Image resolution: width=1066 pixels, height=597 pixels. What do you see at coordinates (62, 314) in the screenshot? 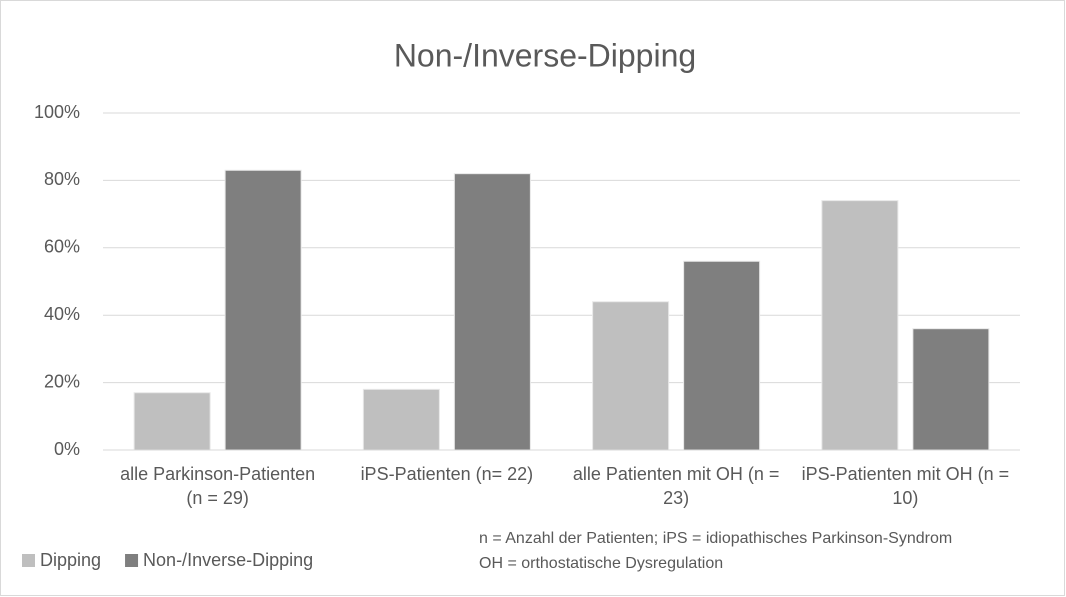
I see `y-tick-label: 40%` at bounding box center [62, 314].